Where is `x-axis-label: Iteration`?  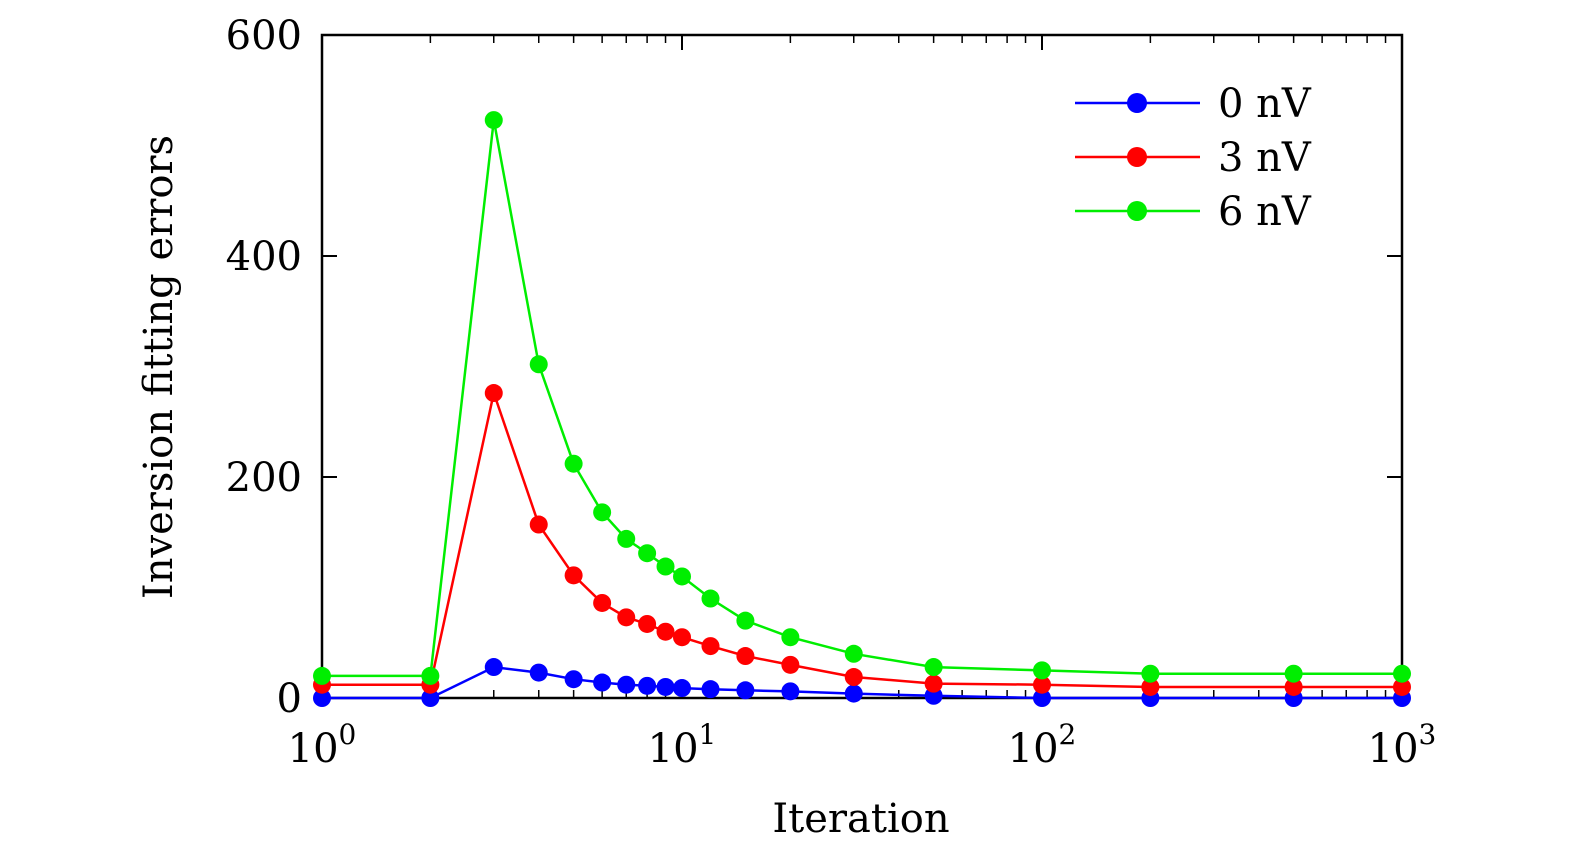 x-axis-label: Iteration is located at coordinates (860, 819).